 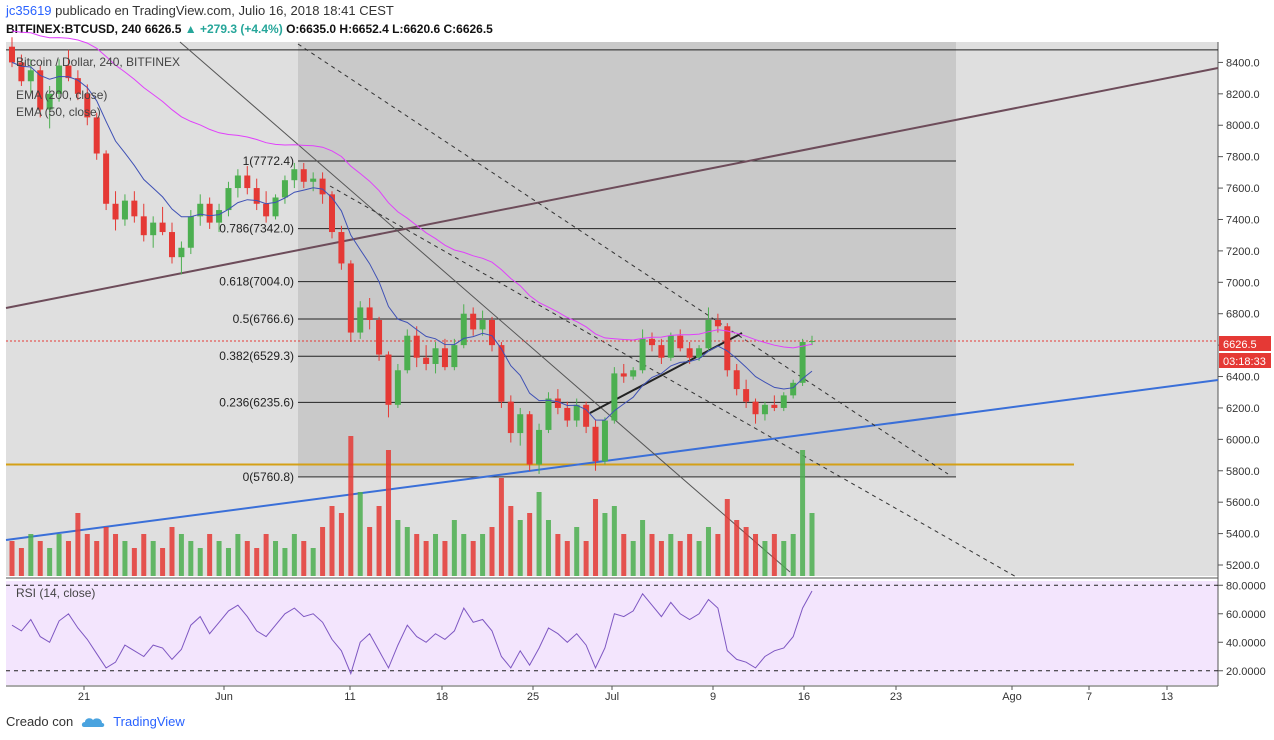 I want to click on author-name: jc35619, so click(x=29, y=10).